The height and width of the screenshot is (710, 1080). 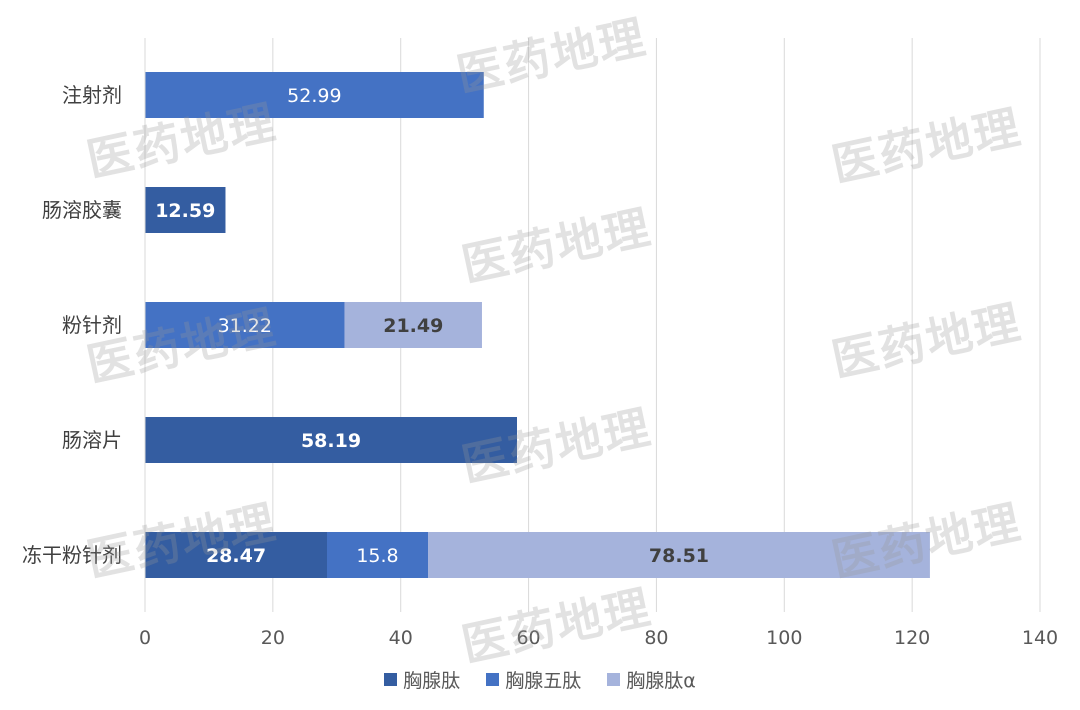 What do you see at coordinates (912, 638) in the screenshot?
I see `x-tick-label: 120` at bounding box center [912, 638].